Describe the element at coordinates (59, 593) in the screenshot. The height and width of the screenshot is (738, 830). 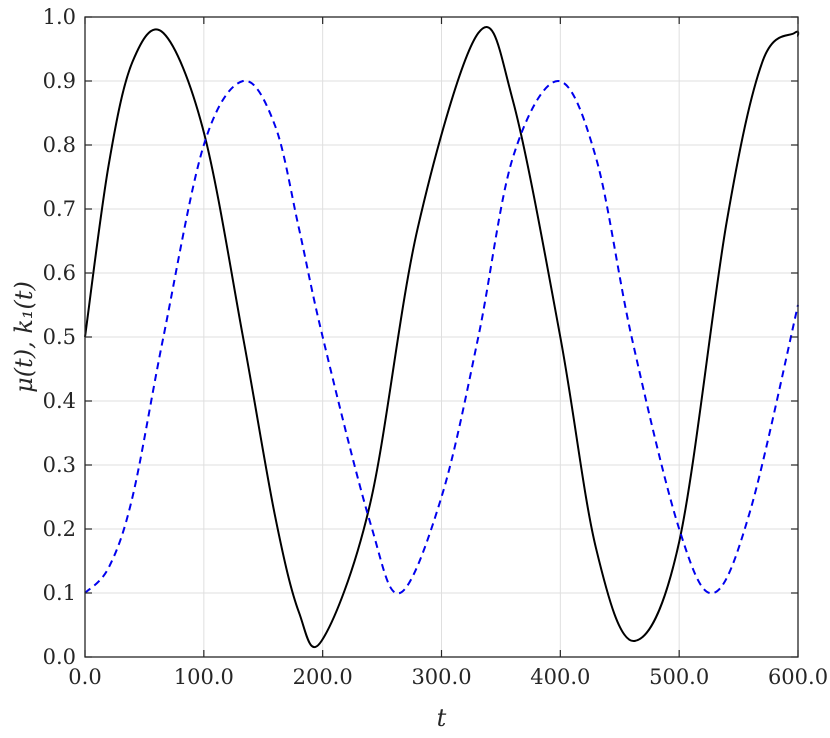
I see `y-tick-label: 0.1` at that location.